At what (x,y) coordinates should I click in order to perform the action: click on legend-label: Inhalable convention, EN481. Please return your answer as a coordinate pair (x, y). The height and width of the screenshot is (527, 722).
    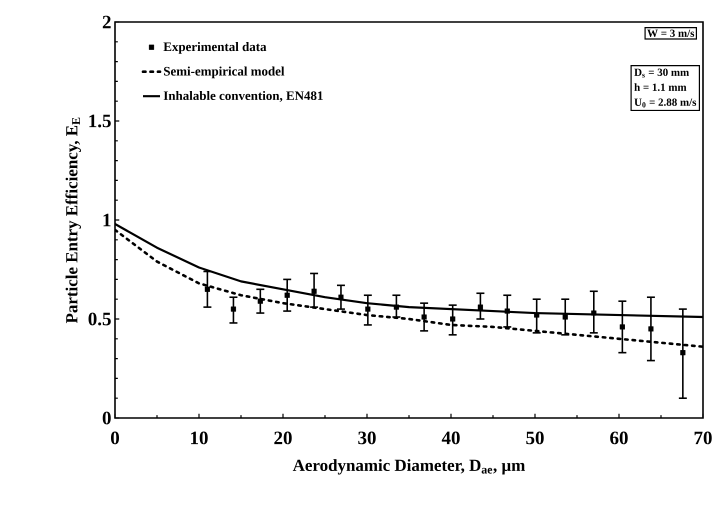
    Looking at the image, I should click on (243, 96).